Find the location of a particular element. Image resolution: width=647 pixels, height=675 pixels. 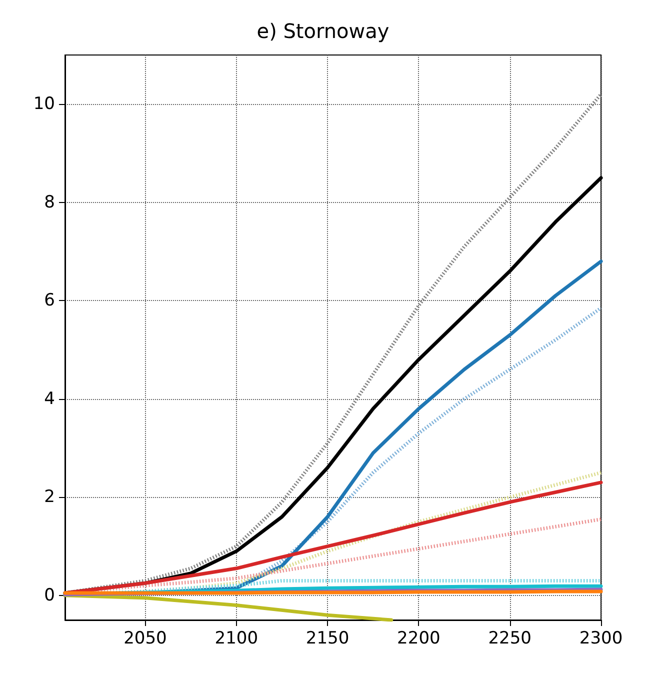

x-tick-label: 2050 is located at coordinates (145, 638).